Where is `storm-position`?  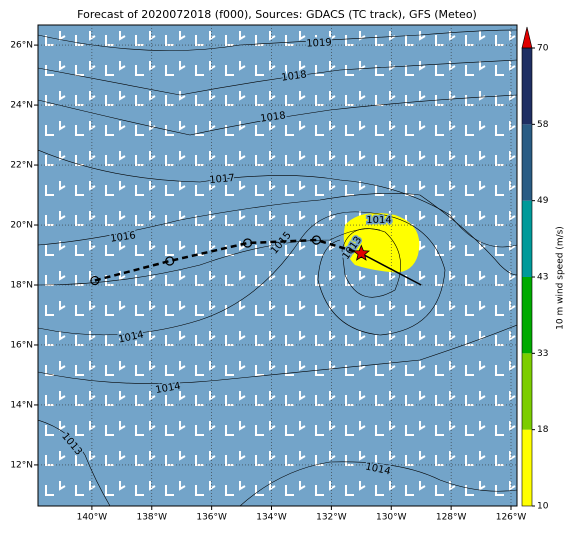
storm-position is located at coordinates (361, 252).